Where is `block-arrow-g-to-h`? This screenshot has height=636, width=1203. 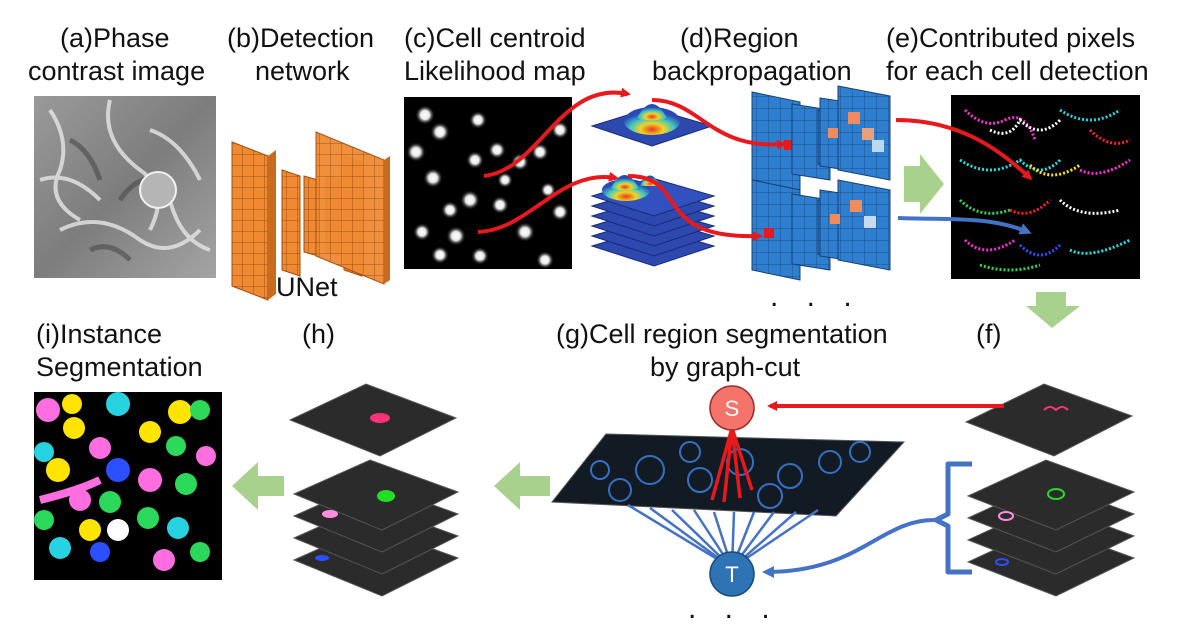 block-arrow-g-to-h is located at coordinates (522, 486).